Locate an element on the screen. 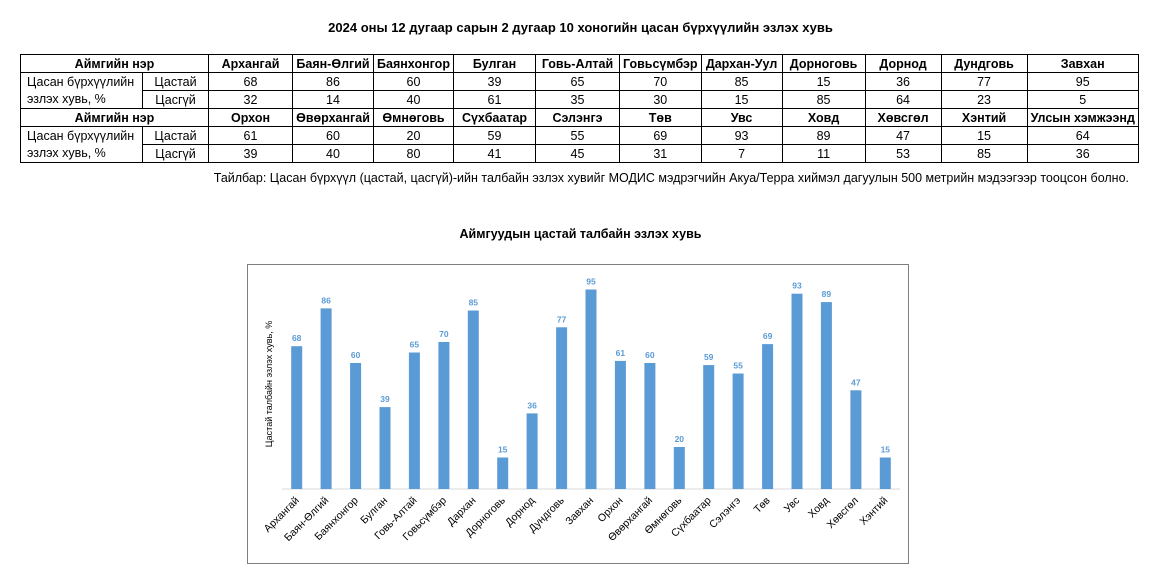 The width and height of the screenshot is (1161, 585). data-label: 15 is located at coordinates (886, 450).